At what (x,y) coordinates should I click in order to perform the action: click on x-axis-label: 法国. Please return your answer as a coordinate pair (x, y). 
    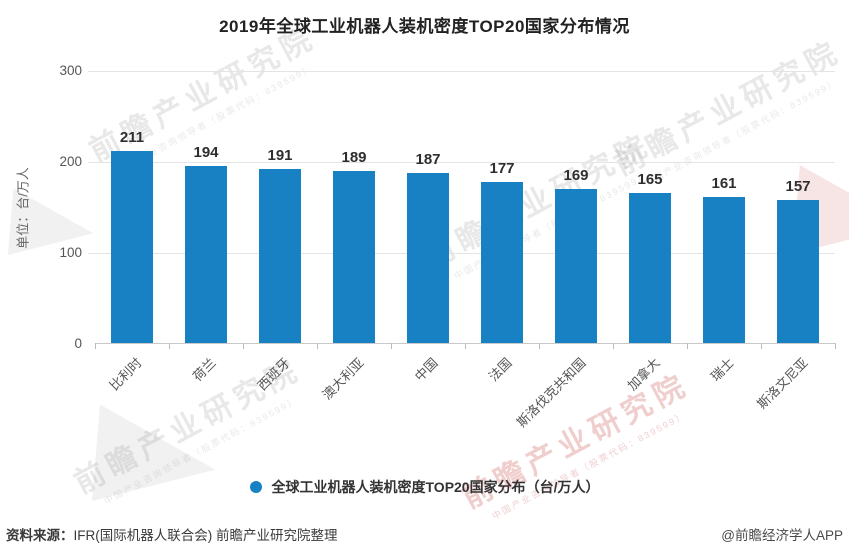
    Looking at the image, I should click on (500, 370).